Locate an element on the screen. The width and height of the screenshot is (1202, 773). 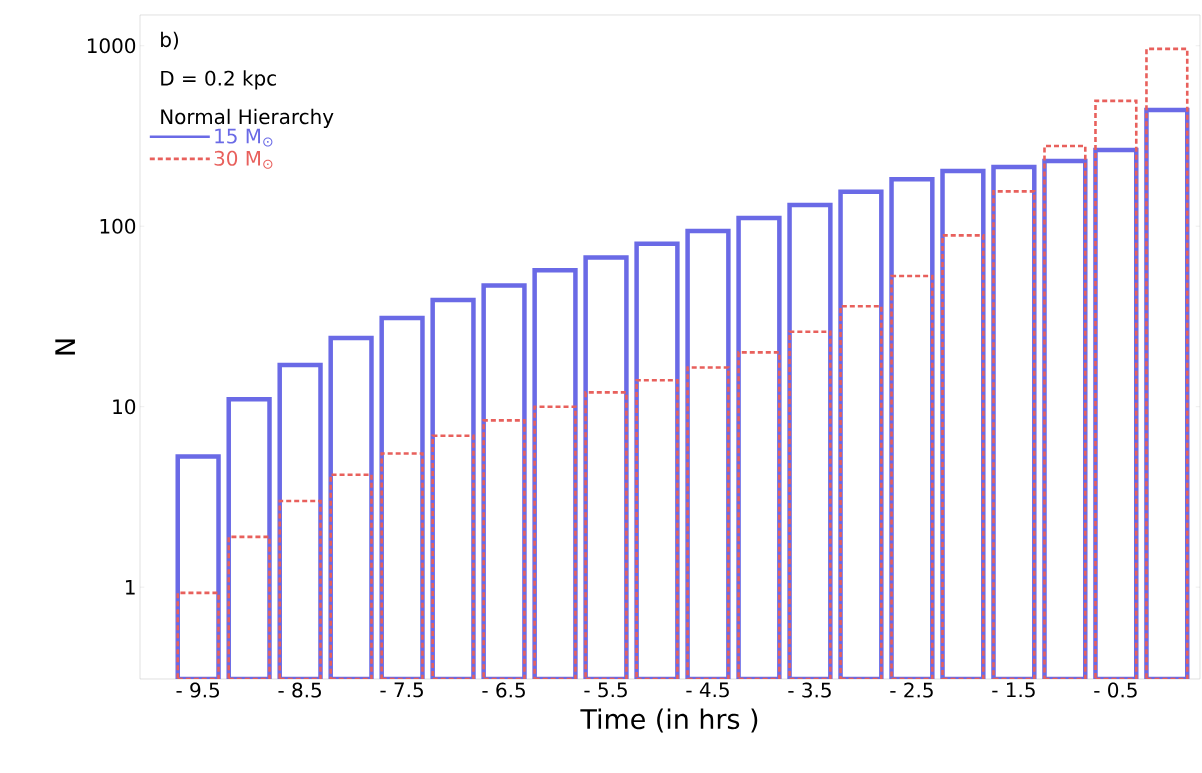
legend-label: 30 M$_{⊙}$ is located at coordinates (243, 159).